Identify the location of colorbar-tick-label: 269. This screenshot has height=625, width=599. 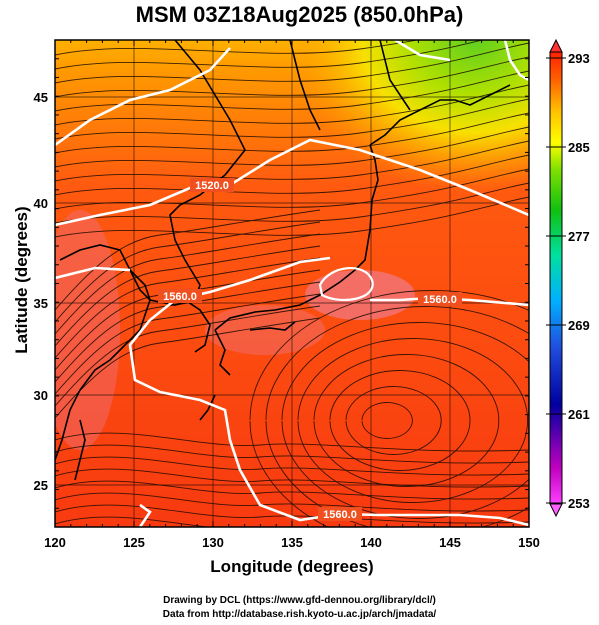
(579, 325).